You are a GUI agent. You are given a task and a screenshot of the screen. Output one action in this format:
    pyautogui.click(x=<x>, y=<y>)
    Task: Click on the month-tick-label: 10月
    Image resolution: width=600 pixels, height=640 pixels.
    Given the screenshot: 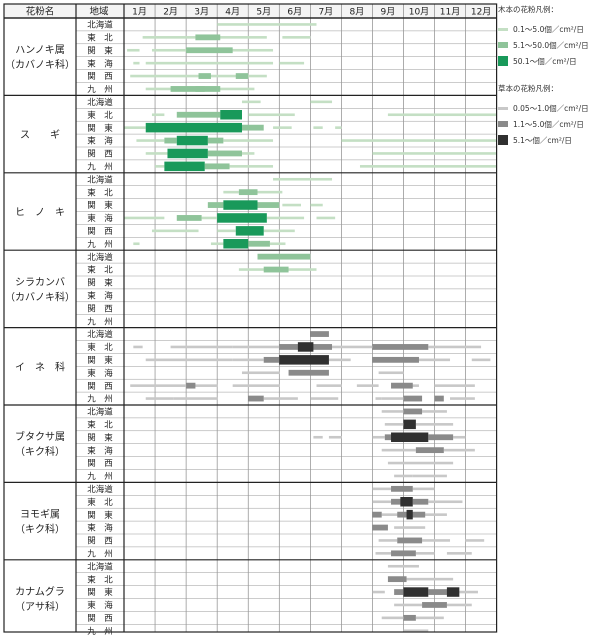 What is the action you would take?
    pyautogui.click(x=419, y=12)
    